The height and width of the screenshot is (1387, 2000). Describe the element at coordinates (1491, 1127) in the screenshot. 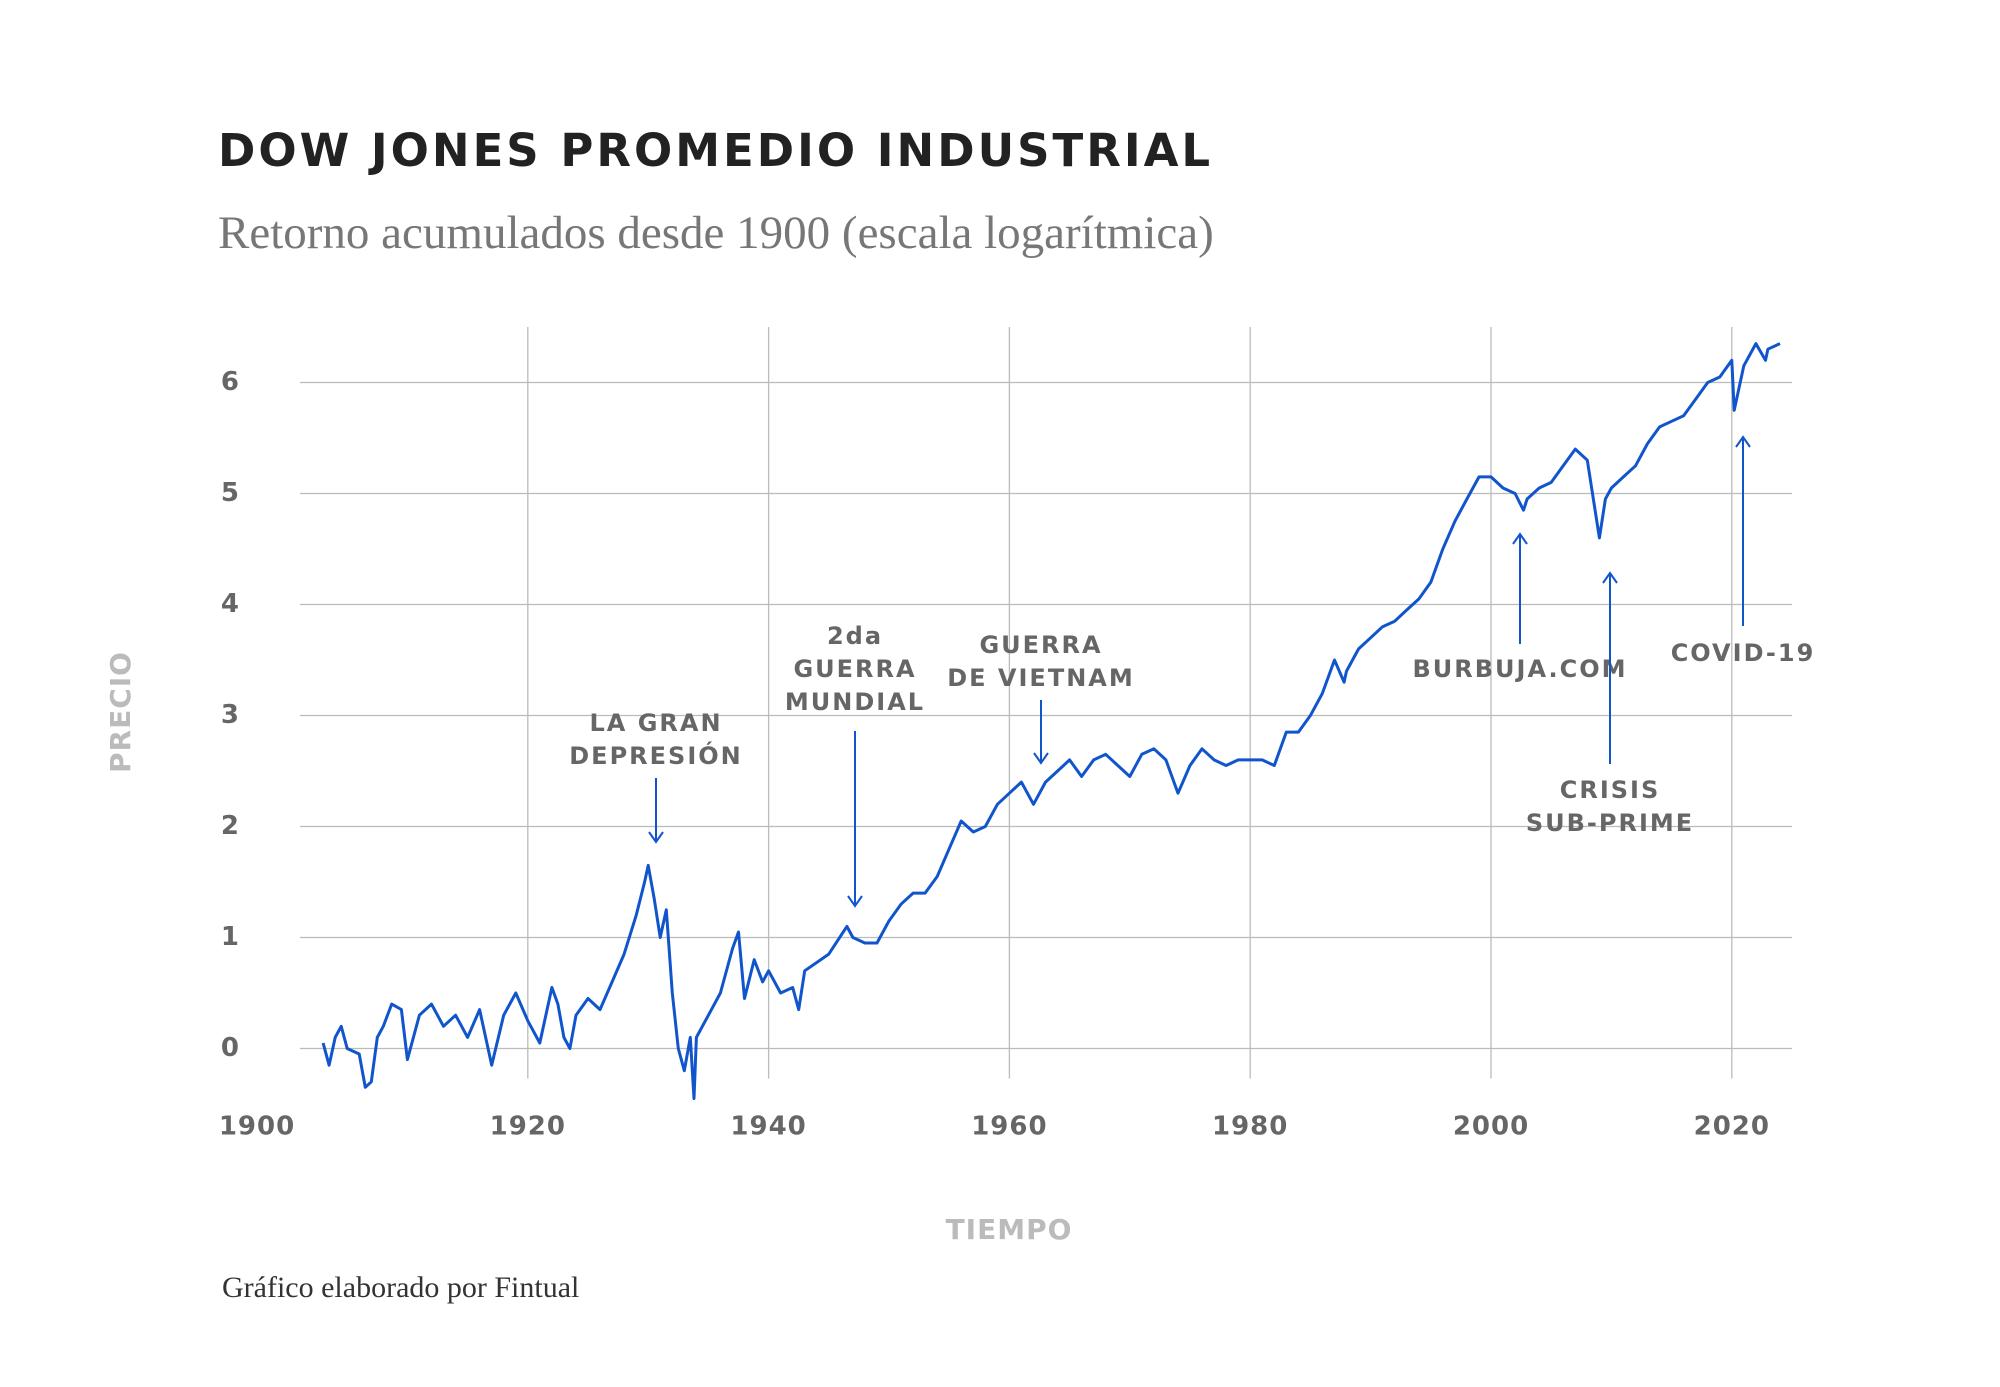

I see `x-tick-label: 2000` at that location.